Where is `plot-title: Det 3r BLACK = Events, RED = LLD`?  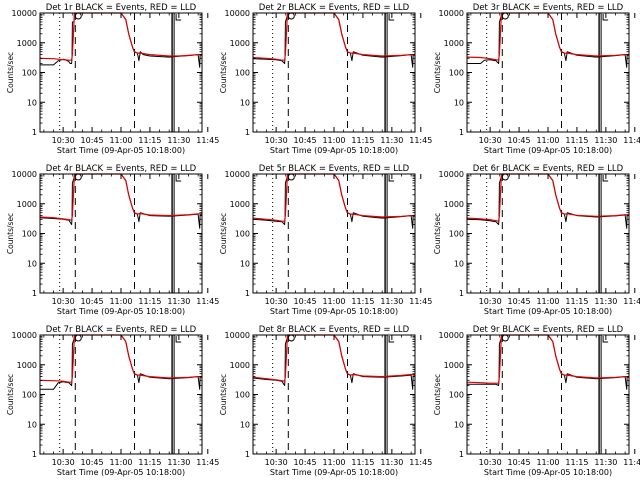 plot-title: Det 3r BLACK = Events, RED = LLD is located at coordinates (548, 8).